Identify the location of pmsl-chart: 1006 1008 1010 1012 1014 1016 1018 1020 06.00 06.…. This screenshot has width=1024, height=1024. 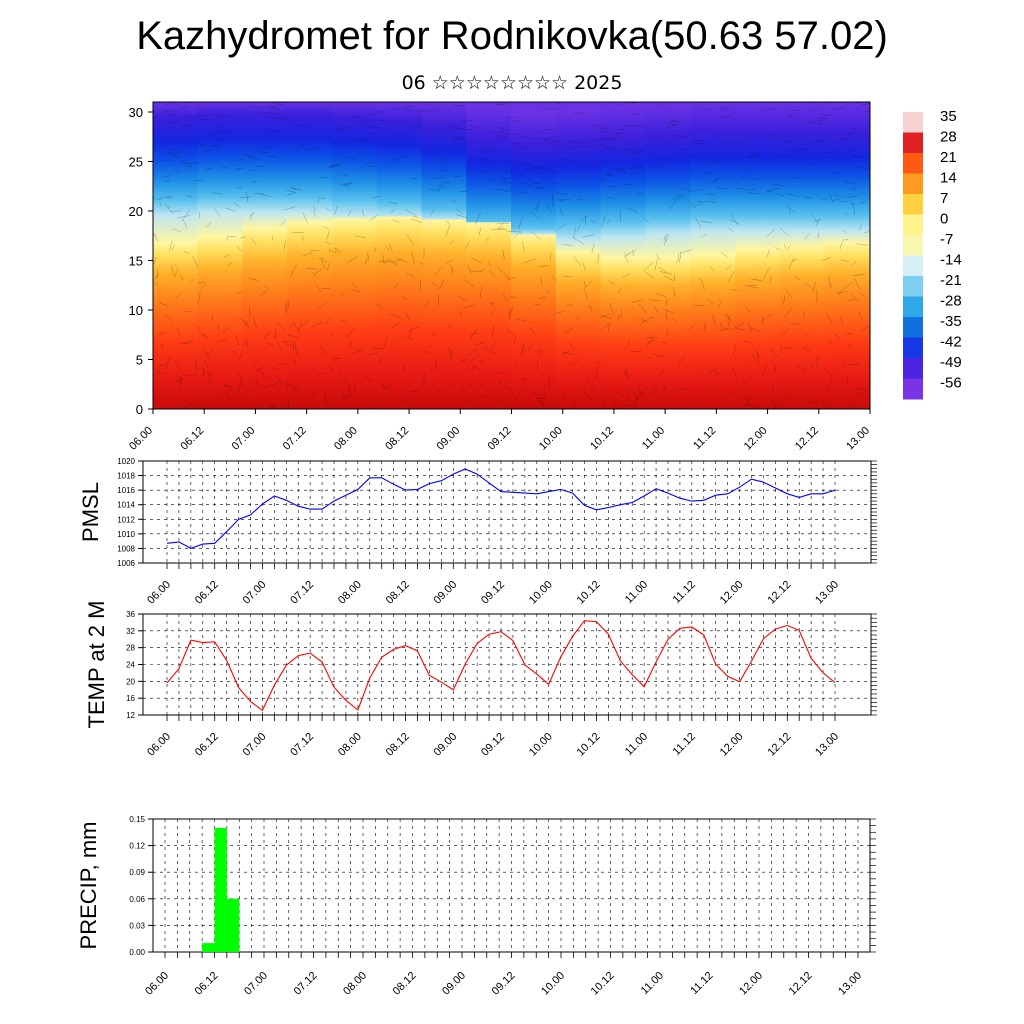
(477, 532).